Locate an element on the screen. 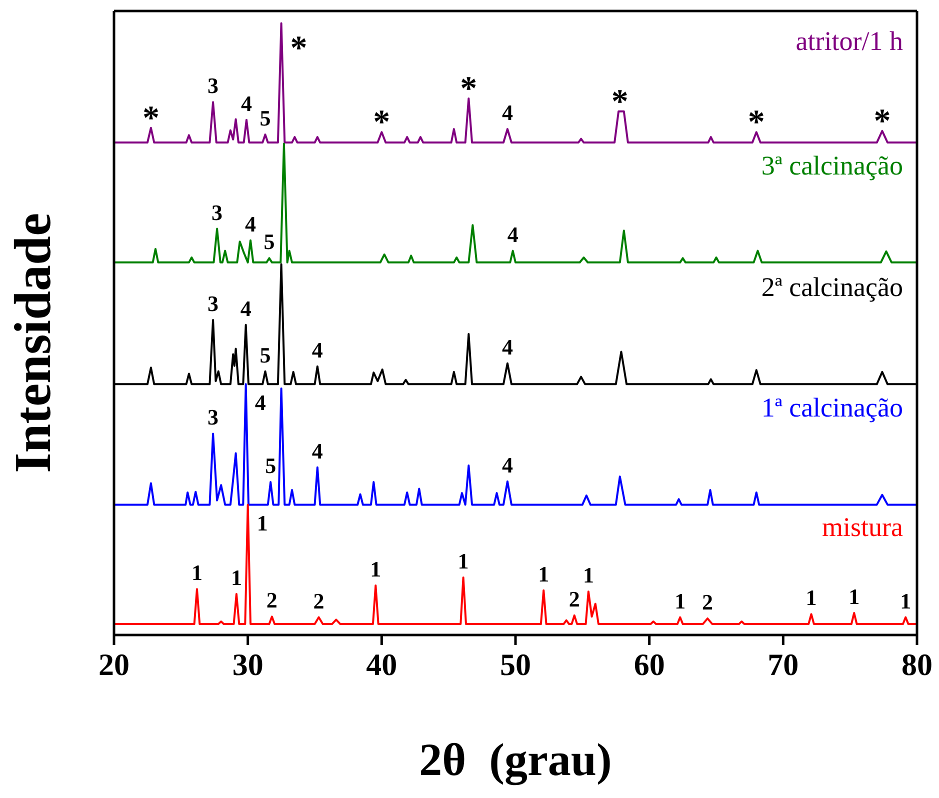  text: 3ª calcinação is located at coordinates (832, 165).